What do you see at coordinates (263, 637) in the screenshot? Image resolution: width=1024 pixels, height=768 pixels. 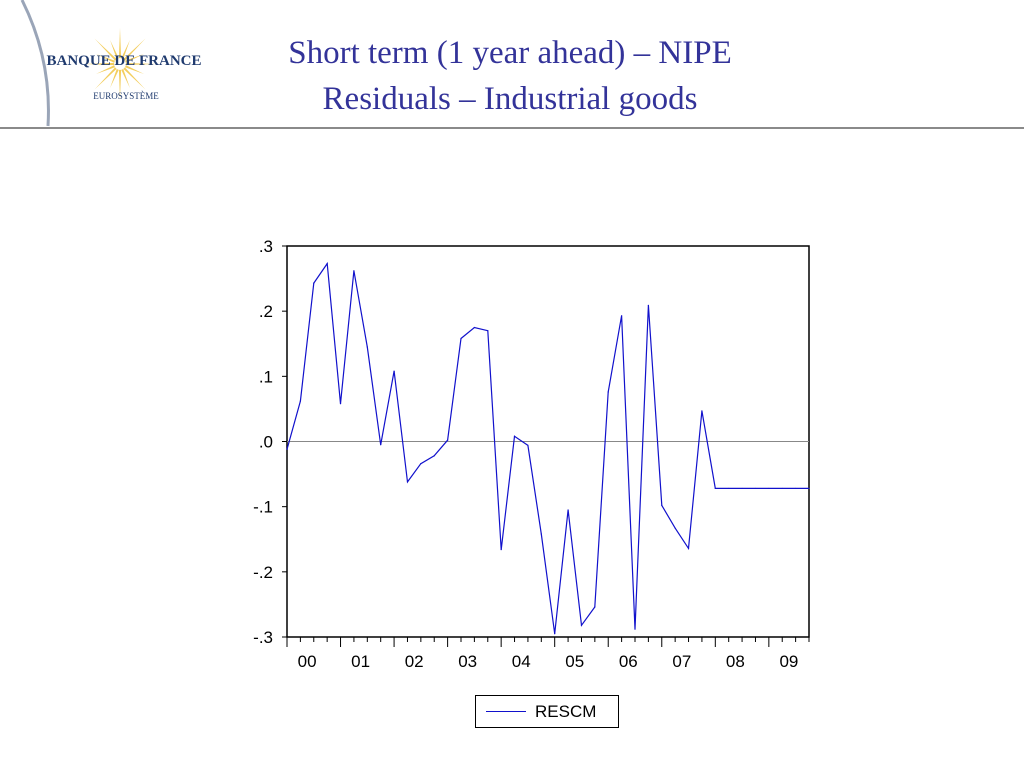 I see `y-tick-label: -.3` at bounding box center [263, 637].